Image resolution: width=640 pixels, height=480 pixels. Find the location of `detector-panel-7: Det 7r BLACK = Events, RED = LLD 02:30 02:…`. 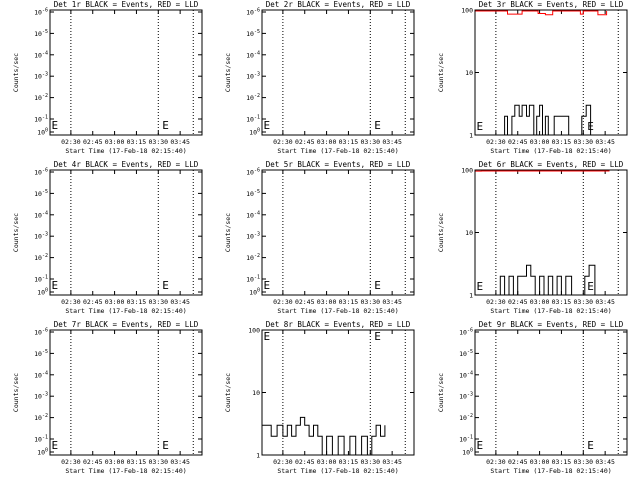

detector-panel-7: Det 7r BLACK = Events, RED = LLD 02:30 02:… is located at coordinates (107, 397).